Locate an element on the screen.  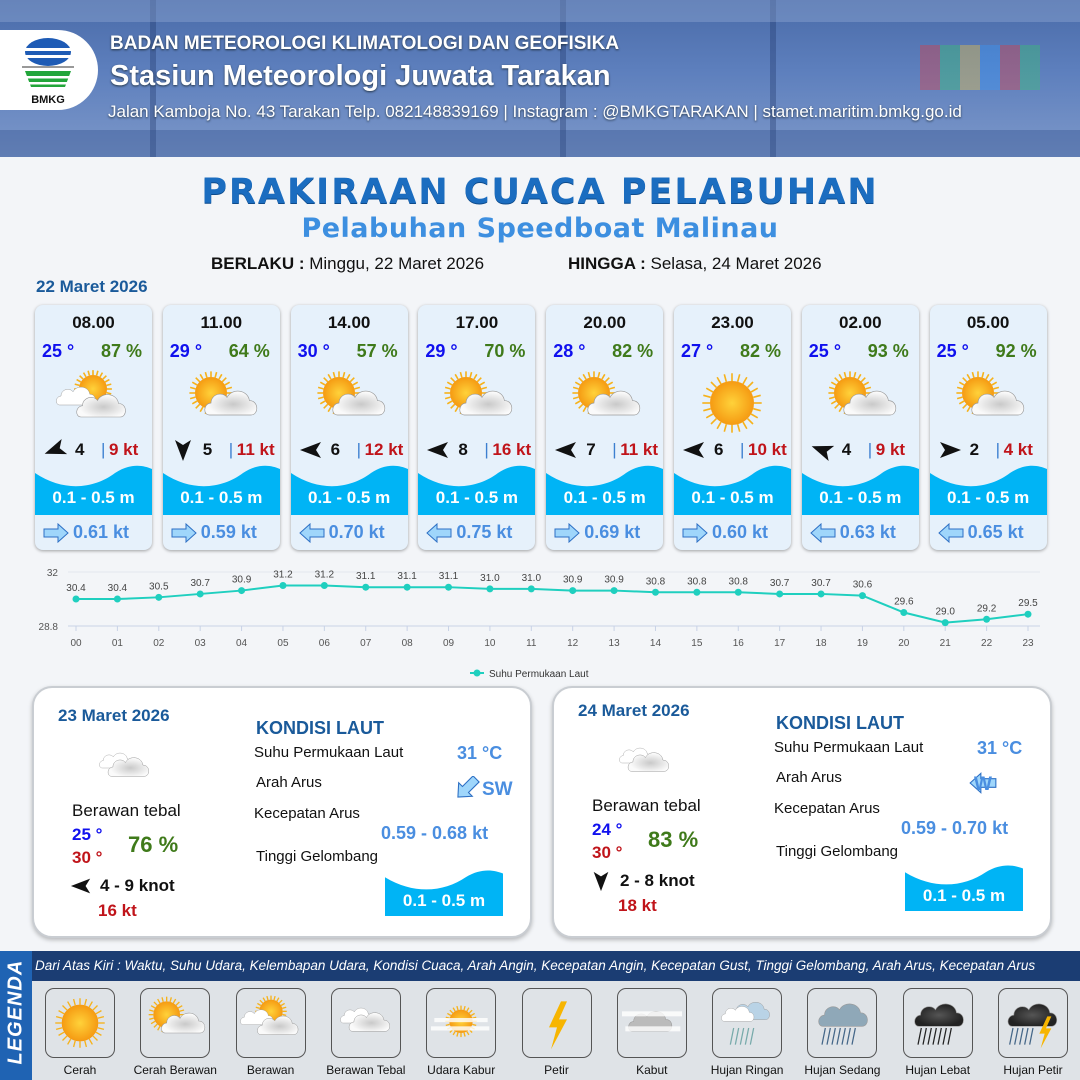
cerah-berawan-weather-icon is located at coordinates (349, 403).